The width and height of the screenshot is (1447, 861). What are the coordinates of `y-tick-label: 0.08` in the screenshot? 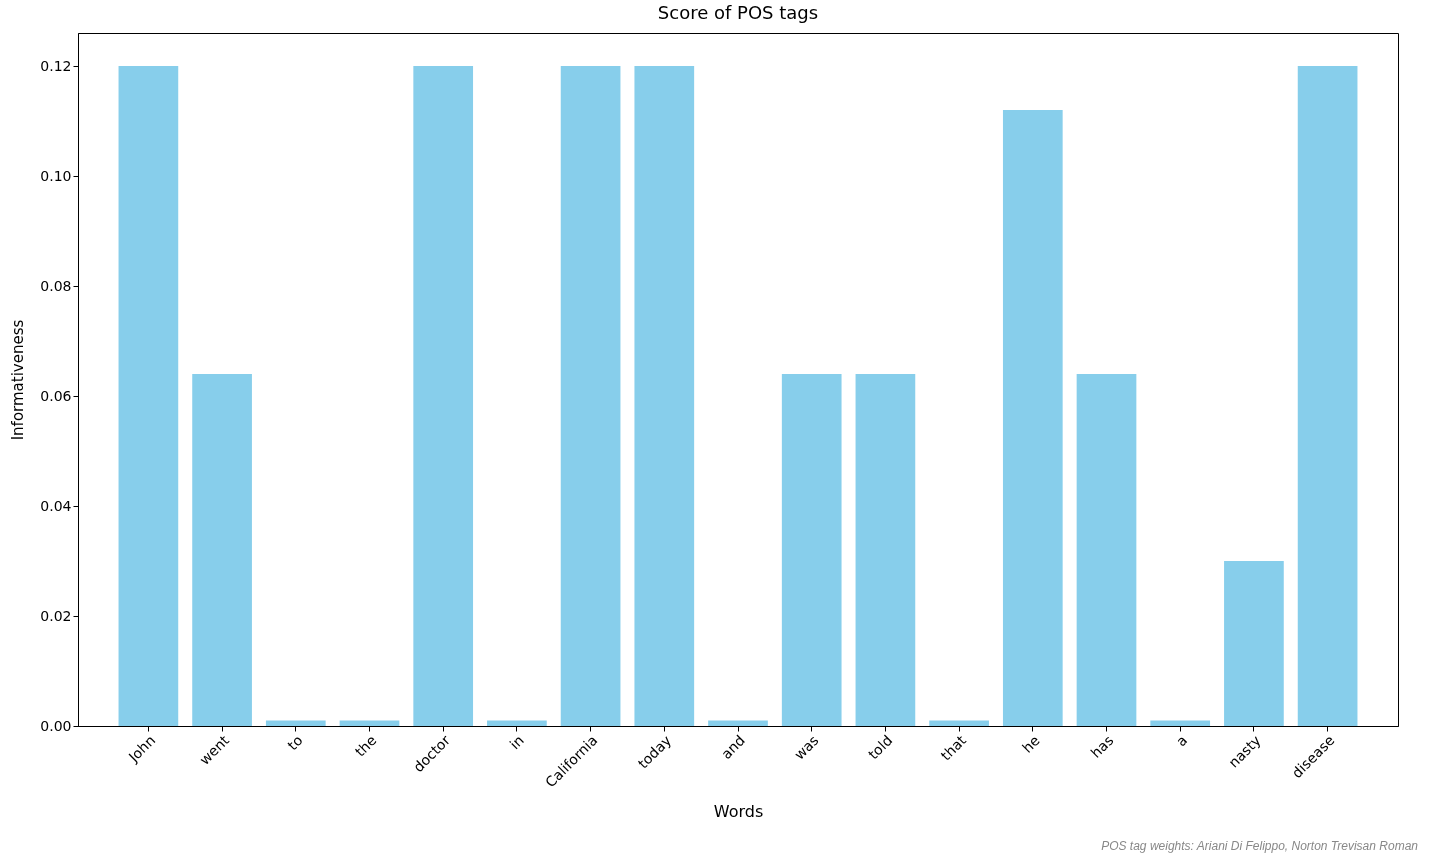 It's located at (56, 285).